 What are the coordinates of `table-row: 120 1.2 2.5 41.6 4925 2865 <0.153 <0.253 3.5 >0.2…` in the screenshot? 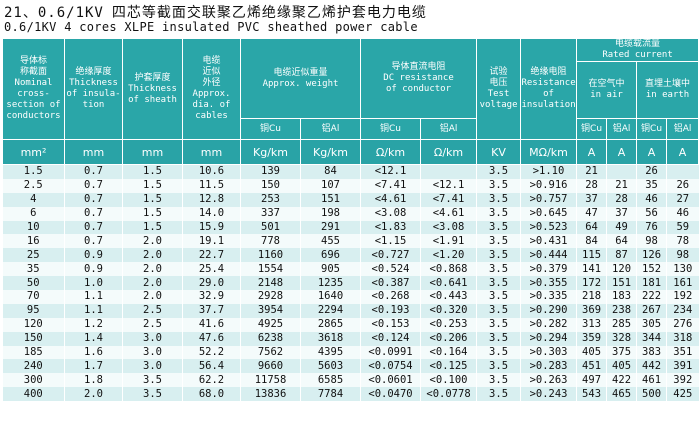 It's located at (350, 324).